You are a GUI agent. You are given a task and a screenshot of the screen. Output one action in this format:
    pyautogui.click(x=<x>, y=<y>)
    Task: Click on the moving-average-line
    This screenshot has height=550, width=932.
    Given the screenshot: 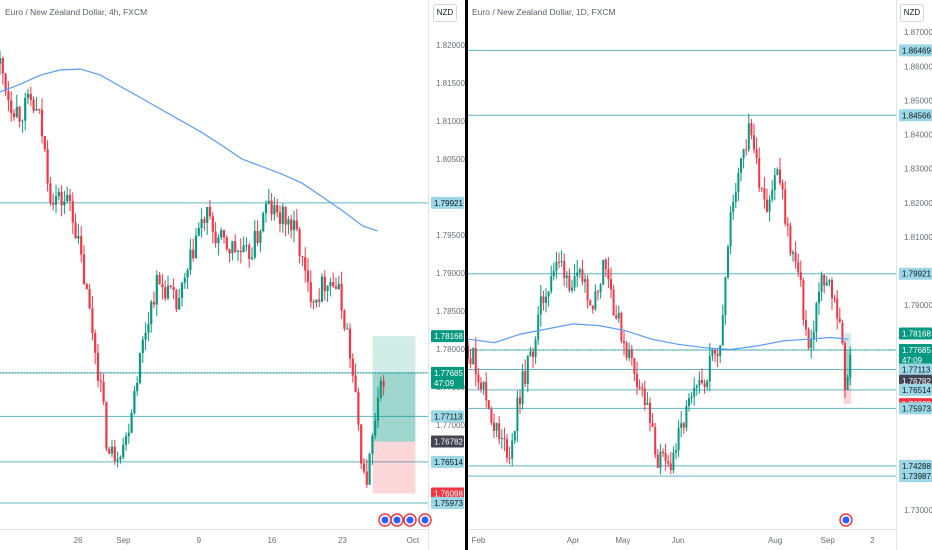 What is the action you would take?
    pyautogui.click(x=189, y=150)
    